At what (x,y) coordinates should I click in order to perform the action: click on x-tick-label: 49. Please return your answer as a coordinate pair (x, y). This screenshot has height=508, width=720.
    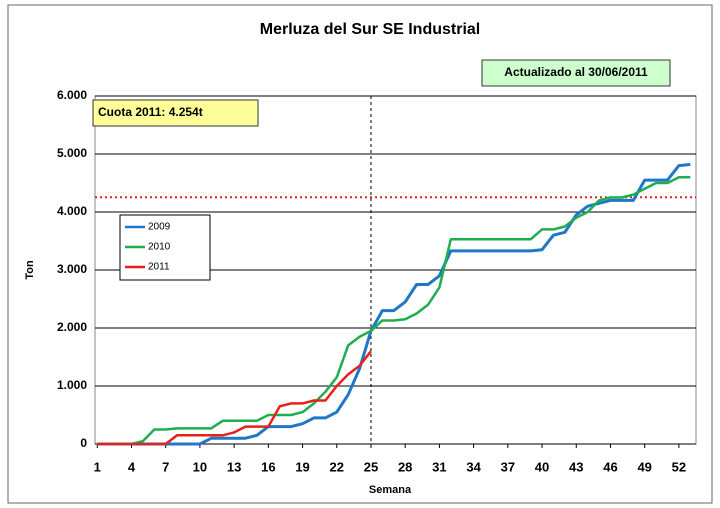
    Looking at the image, I should click on (644, 466).